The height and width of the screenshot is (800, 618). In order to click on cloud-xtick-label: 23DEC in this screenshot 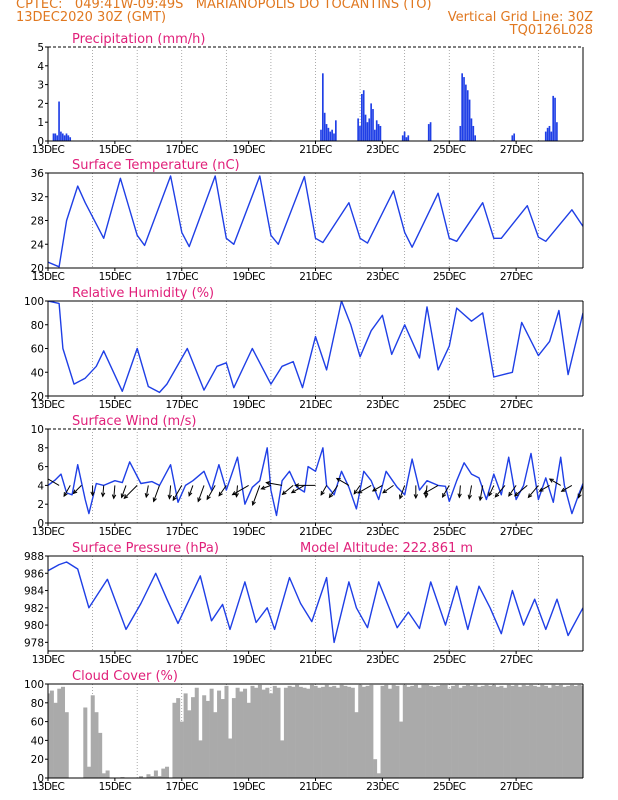, I will do `click(382, 787)`.